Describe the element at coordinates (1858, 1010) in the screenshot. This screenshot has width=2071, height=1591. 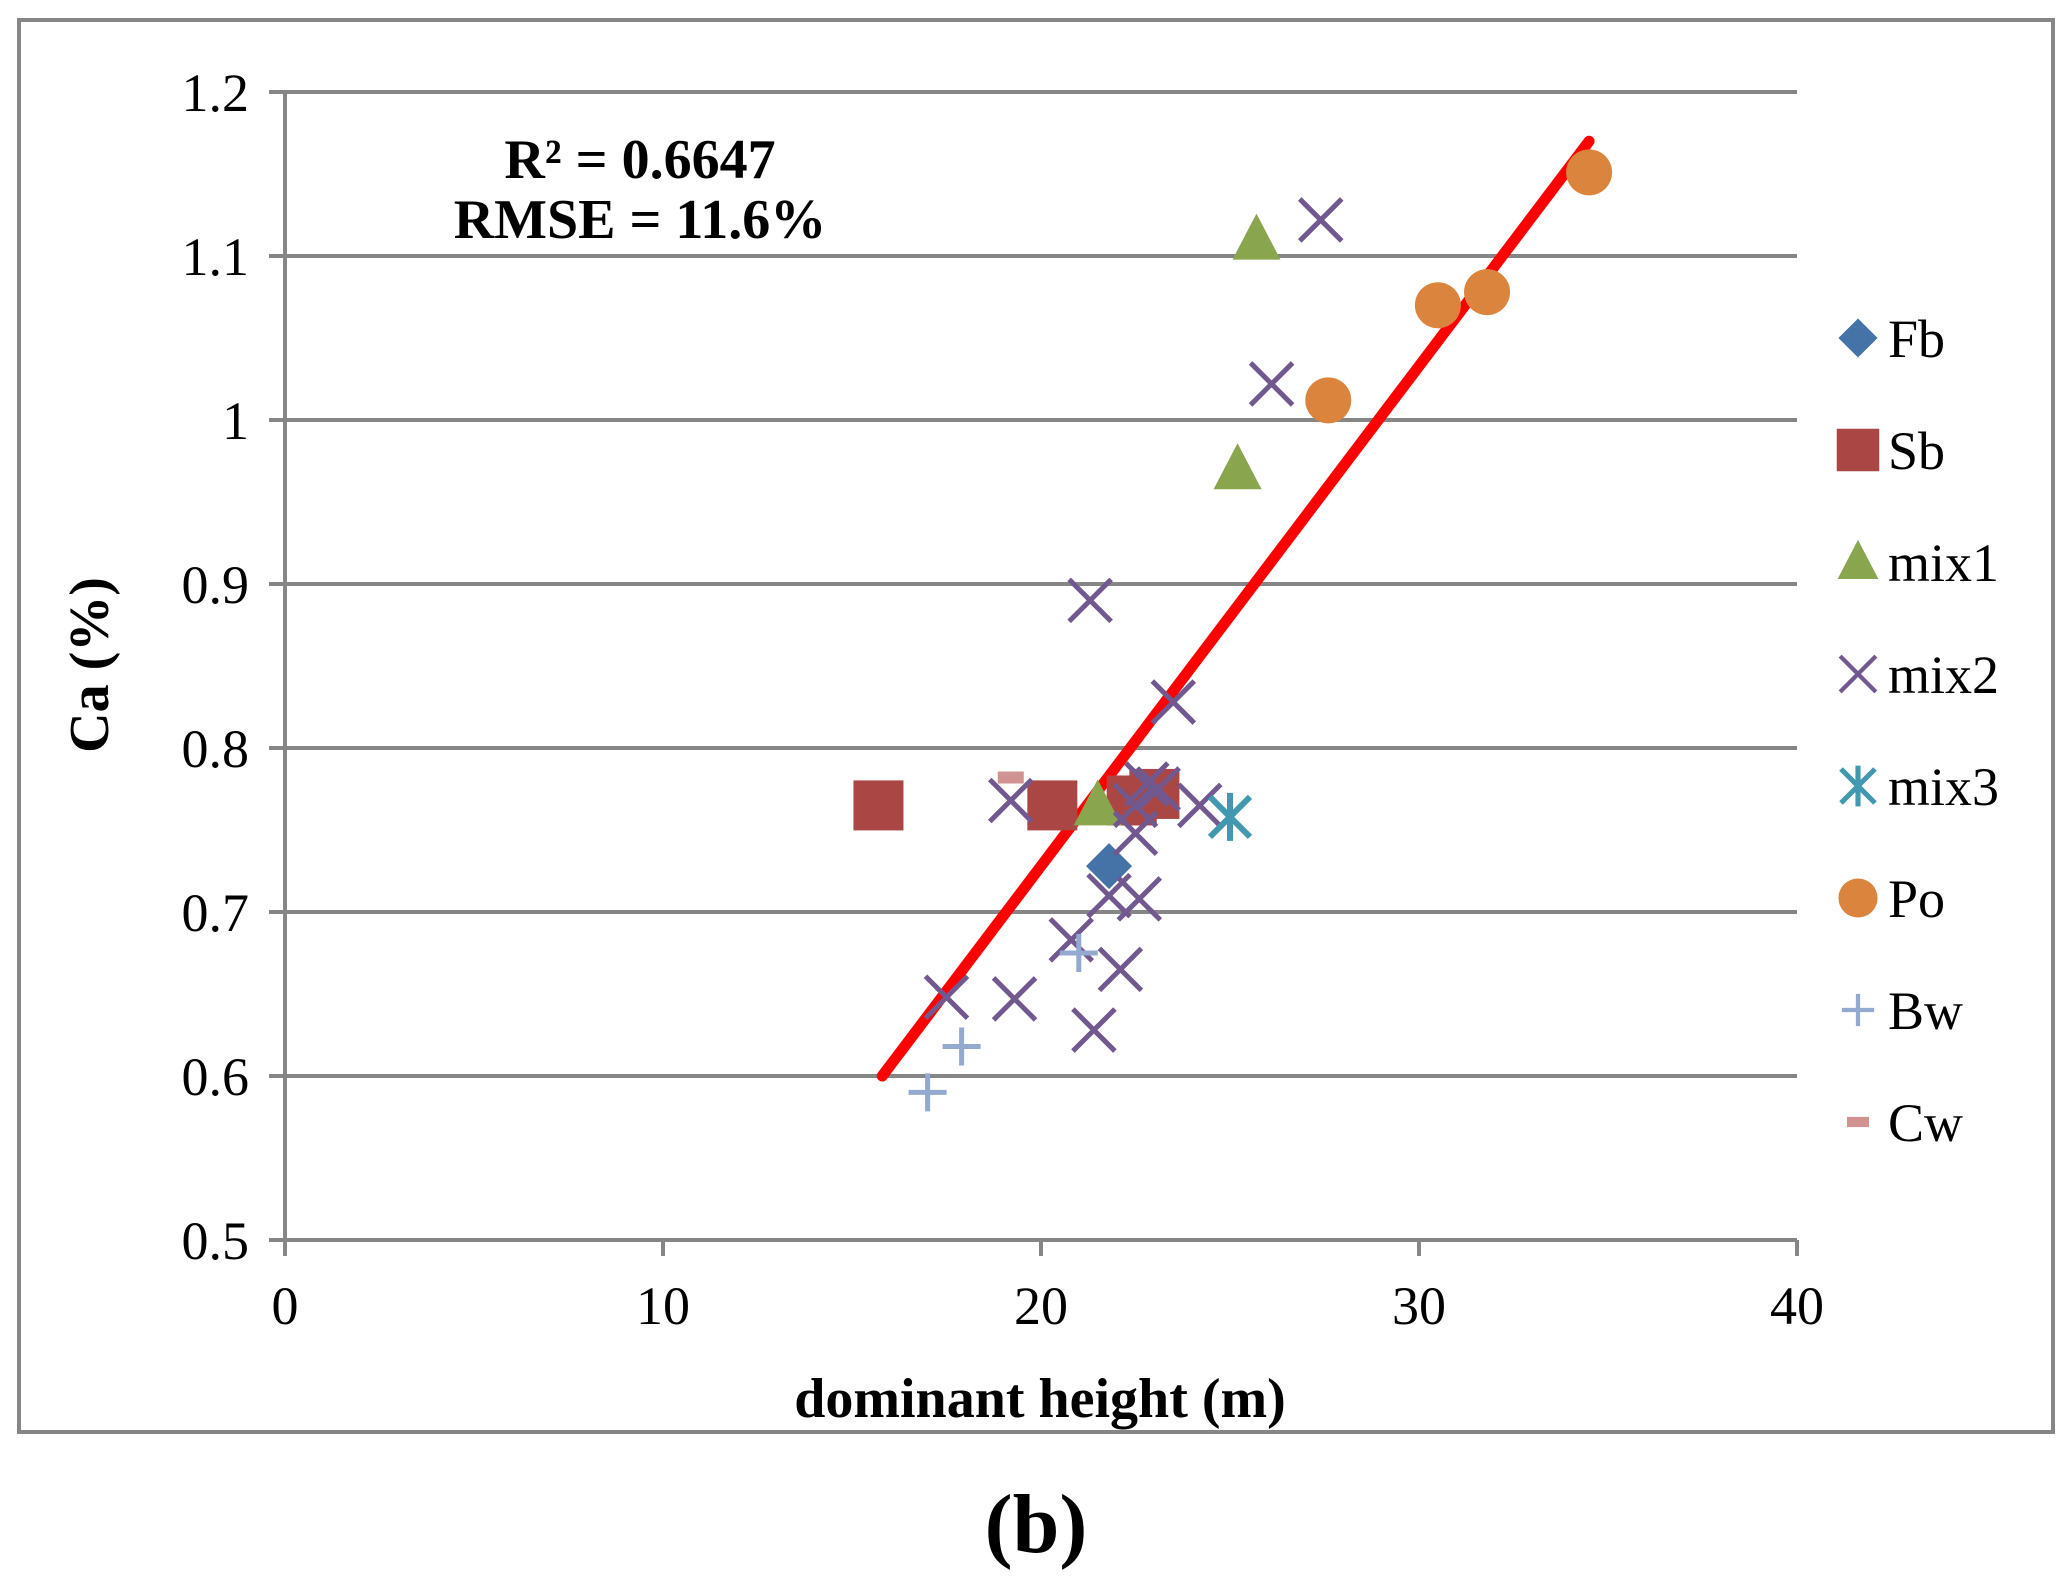
I see `legend-marker-Bw` at that location.